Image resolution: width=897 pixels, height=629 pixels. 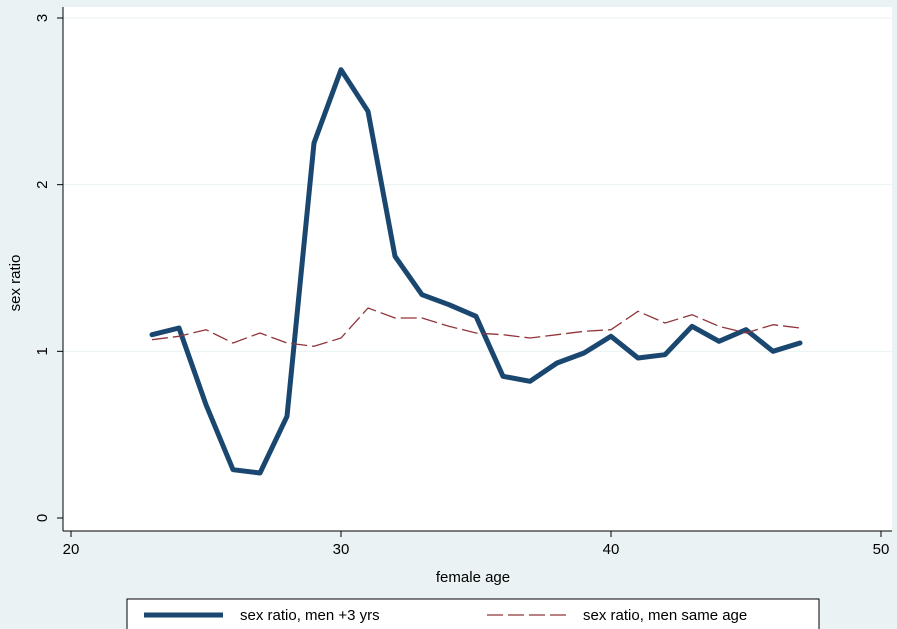 I want to click on series-line-men-same-age, so click(x=476, y=327).